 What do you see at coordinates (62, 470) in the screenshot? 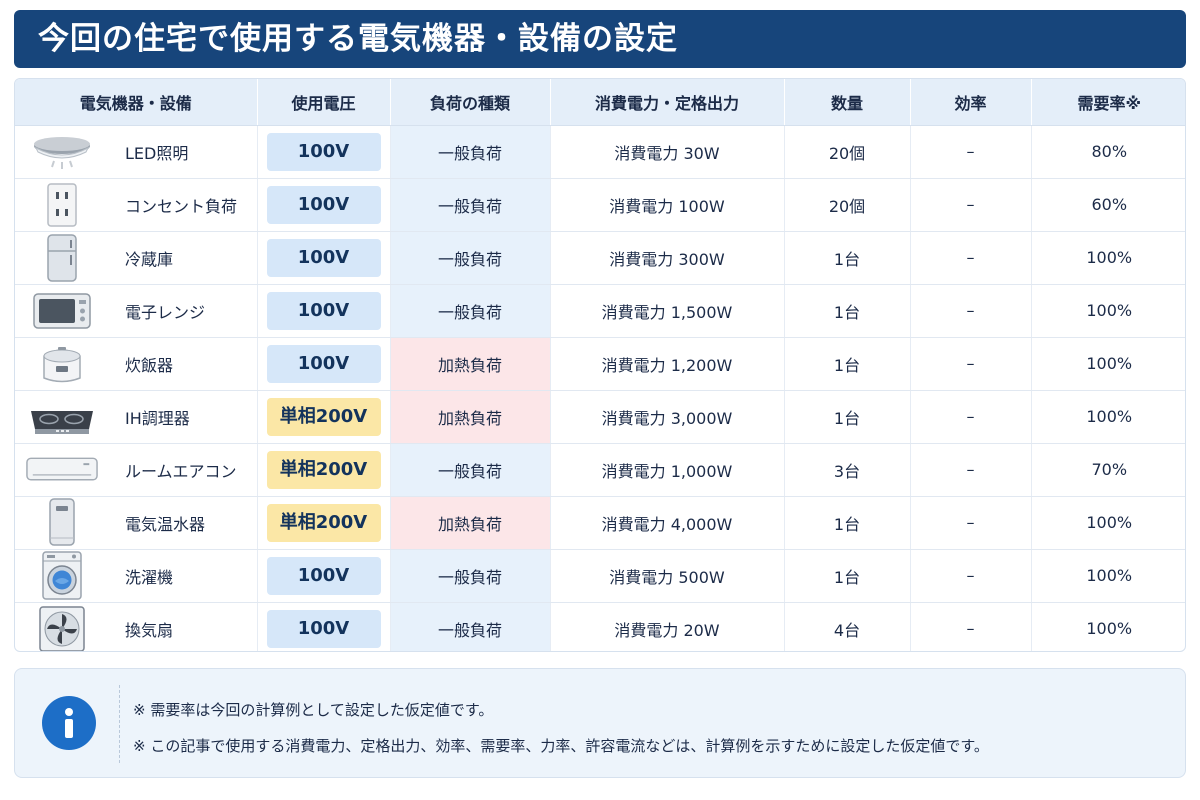
I see `air-conditioner-icon` at bounding box center [62, 470].